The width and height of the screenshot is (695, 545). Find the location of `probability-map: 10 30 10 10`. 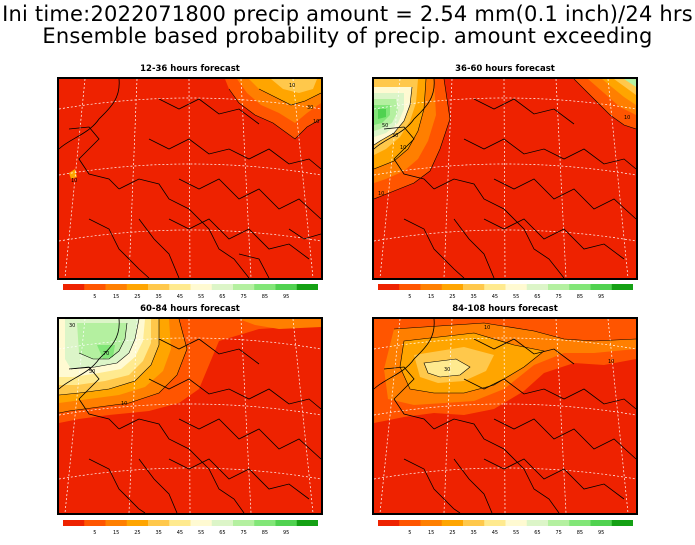

probability-map: 10 30 10 10 is located at coordinates (190, 178).